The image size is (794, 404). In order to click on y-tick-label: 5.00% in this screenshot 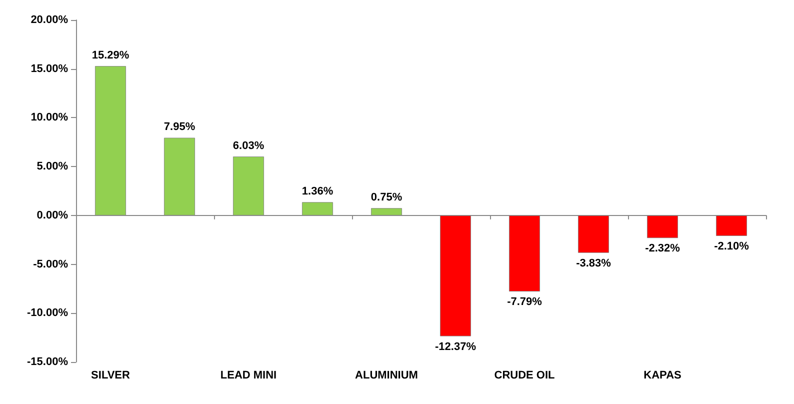, I will do `click(52, 166)`.